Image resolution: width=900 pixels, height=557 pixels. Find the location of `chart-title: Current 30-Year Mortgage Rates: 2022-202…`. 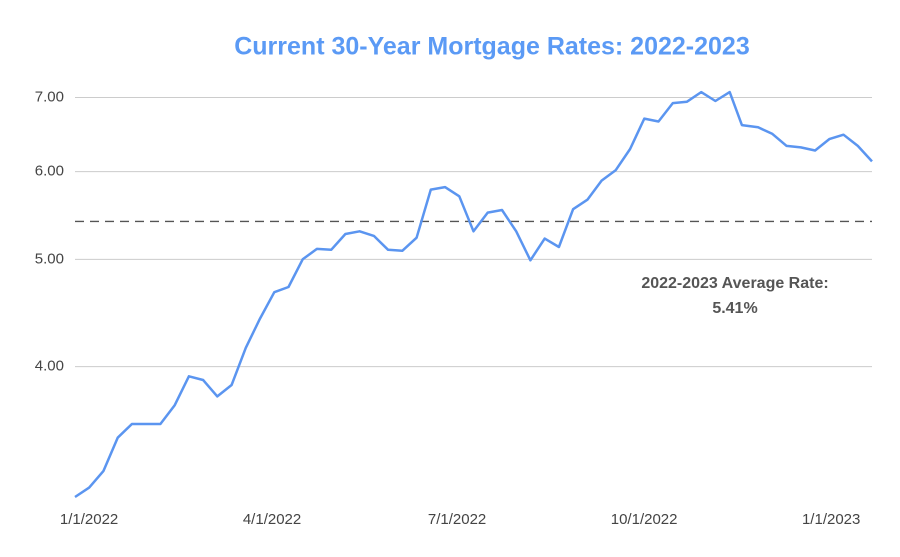

chart-title: Current 30-Year Mortgage Rates: 2022-202… is located at coordinates (492, 47).